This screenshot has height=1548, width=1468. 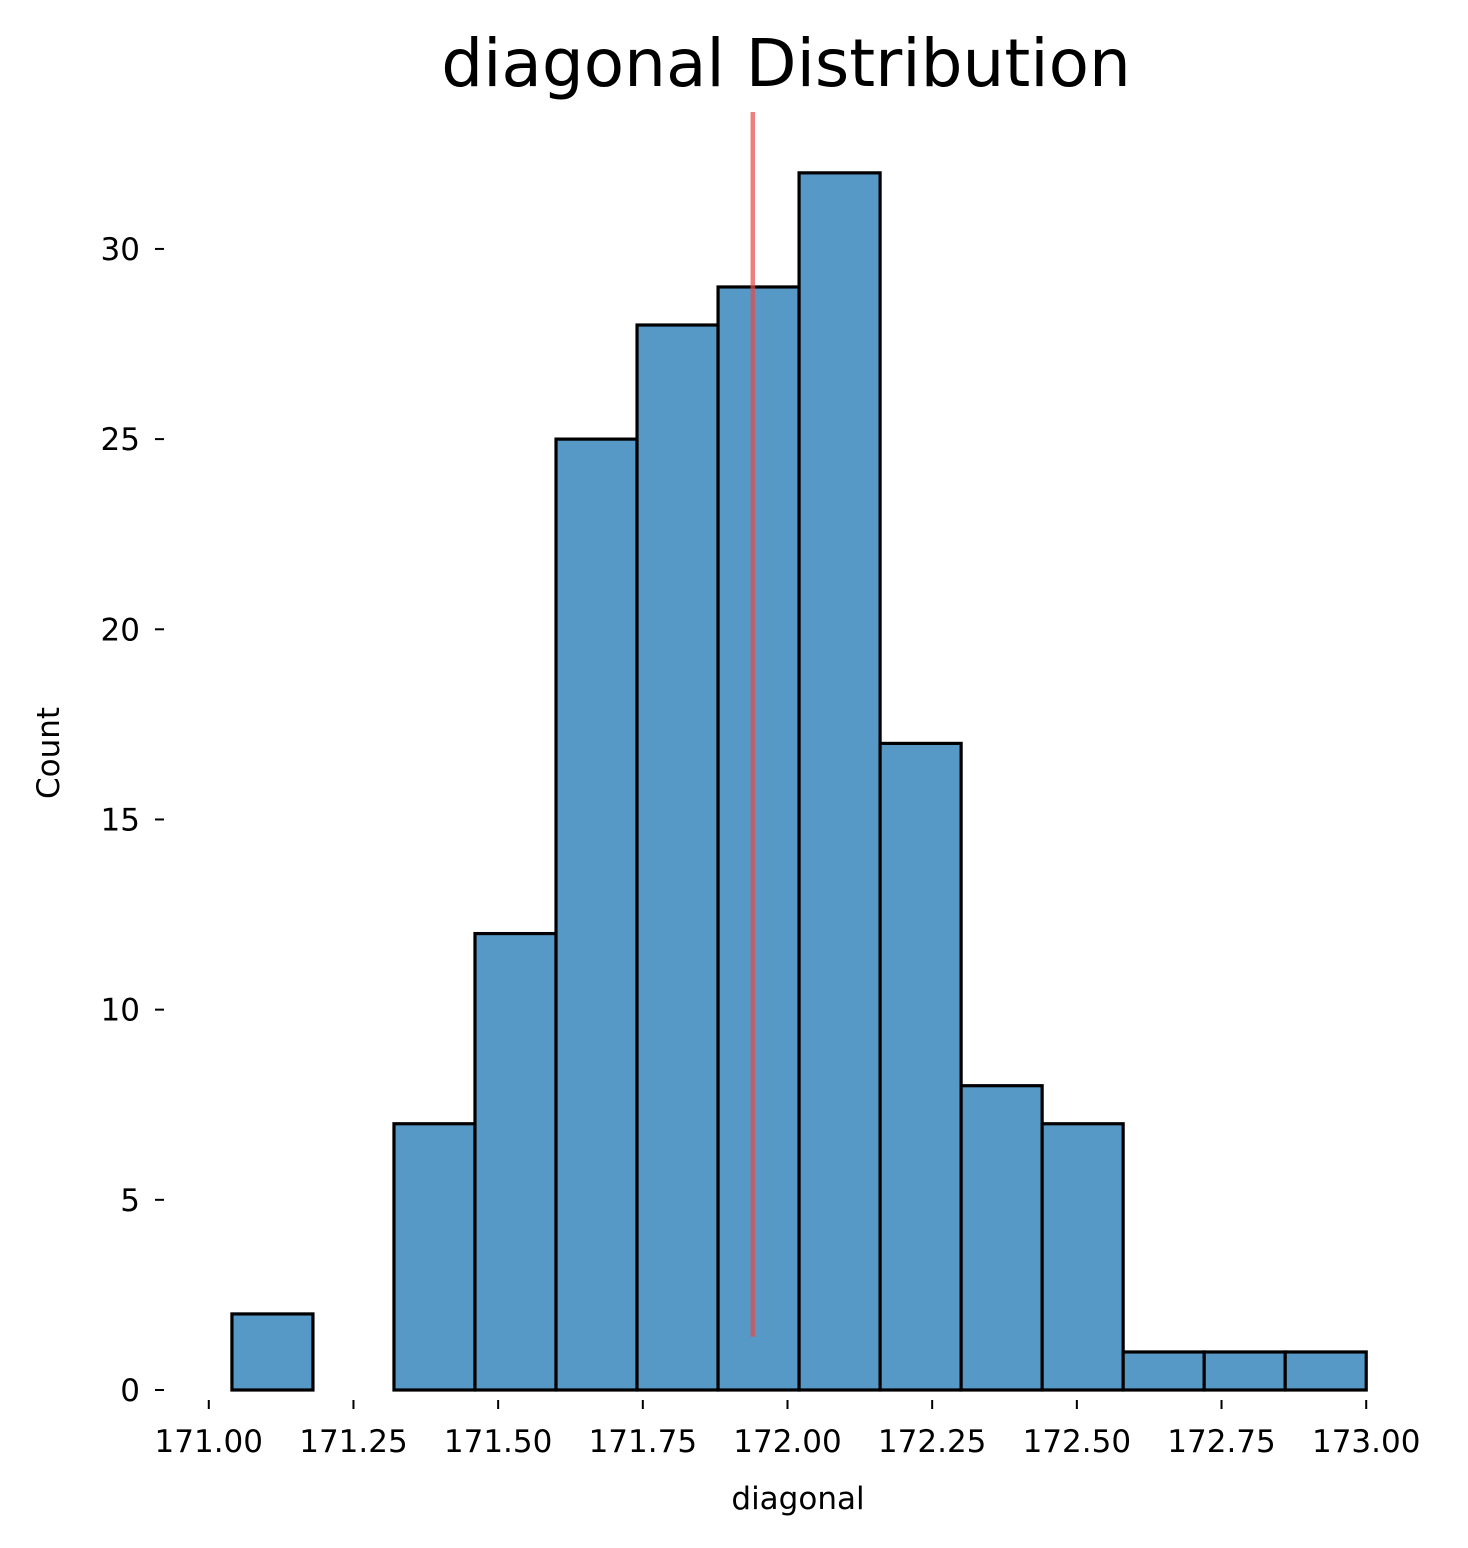 I want to click on y-tick-label-3: 10, so click(x=120, y=1011).